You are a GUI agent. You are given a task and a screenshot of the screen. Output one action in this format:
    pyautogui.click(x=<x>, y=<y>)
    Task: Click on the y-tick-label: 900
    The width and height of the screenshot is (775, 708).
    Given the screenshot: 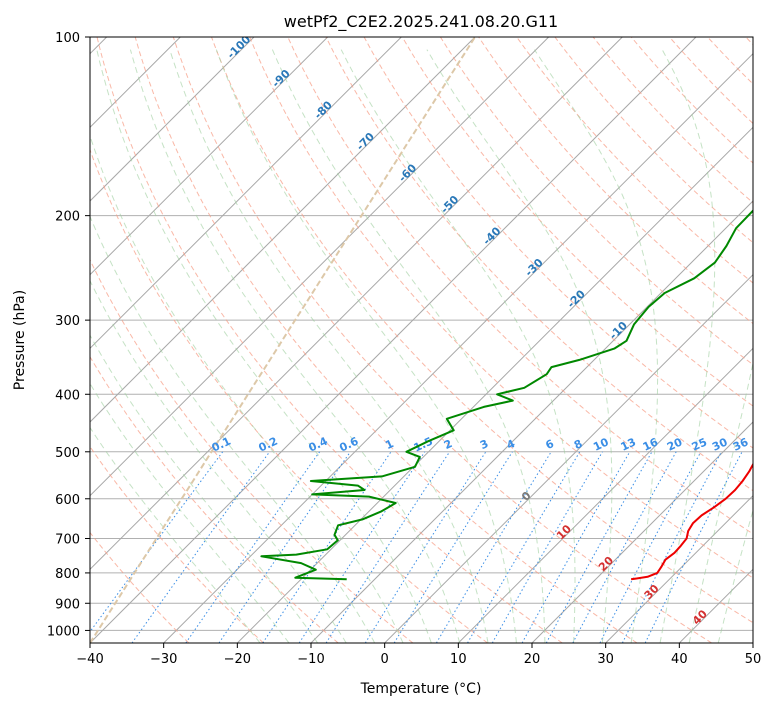 What is the action you would take?
    pyautogui.click(x=67, y=604)
    